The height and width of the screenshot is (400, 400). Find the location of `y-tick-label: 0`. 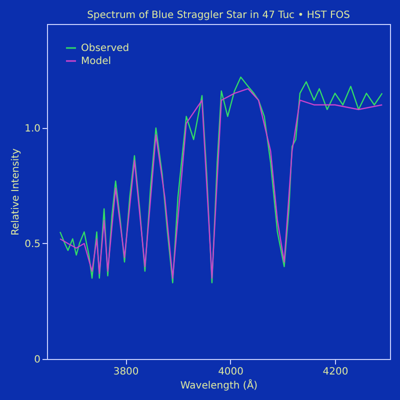

y-tick-label: 0 is located at coordinates (37, 360).